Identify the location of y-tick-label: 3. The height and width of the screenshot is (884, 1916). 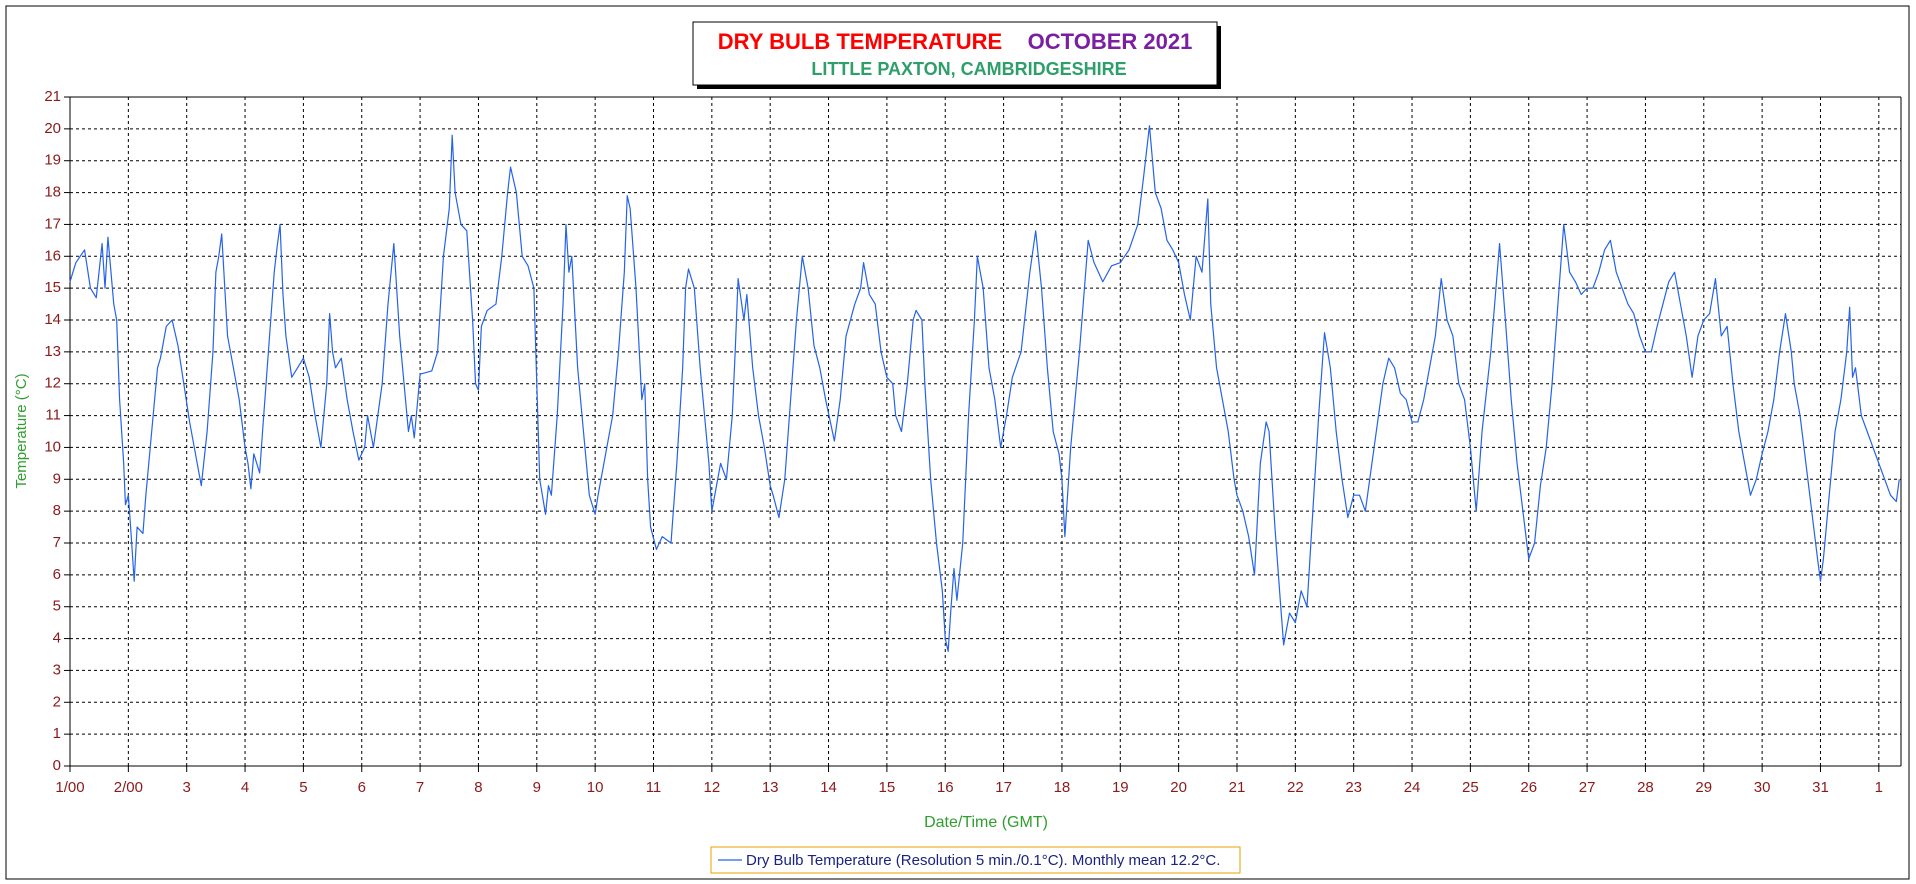
(57, 669).